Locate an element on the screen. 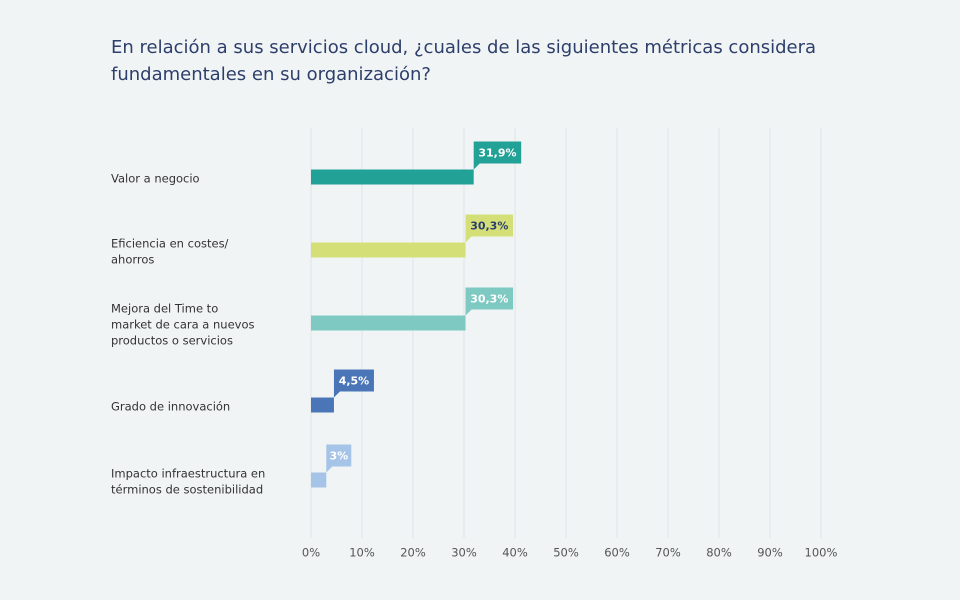  x-tick-label: 10% is located at coordinates (362, 553).